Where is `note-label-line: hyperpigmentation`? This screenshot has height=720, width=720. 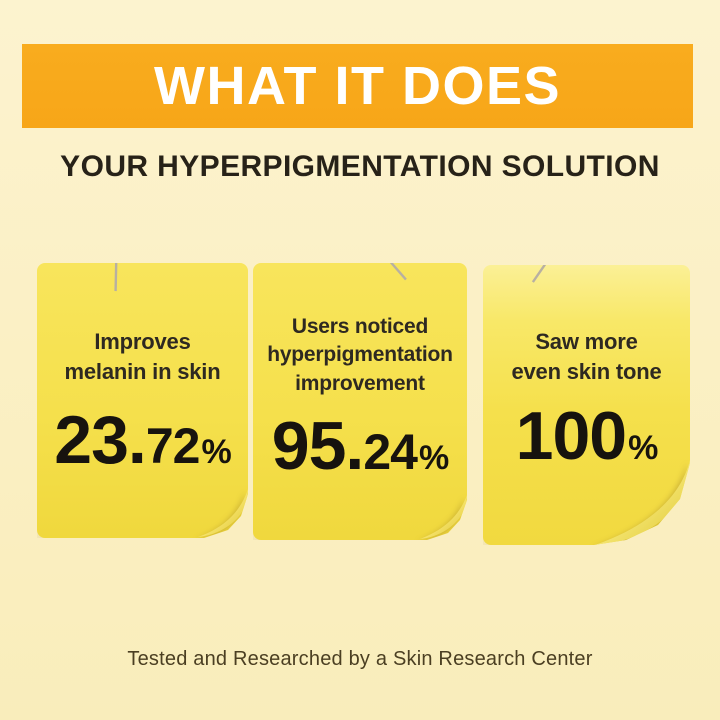 note-label-line: hyperpigmentation is located at coordinates (360, 355).